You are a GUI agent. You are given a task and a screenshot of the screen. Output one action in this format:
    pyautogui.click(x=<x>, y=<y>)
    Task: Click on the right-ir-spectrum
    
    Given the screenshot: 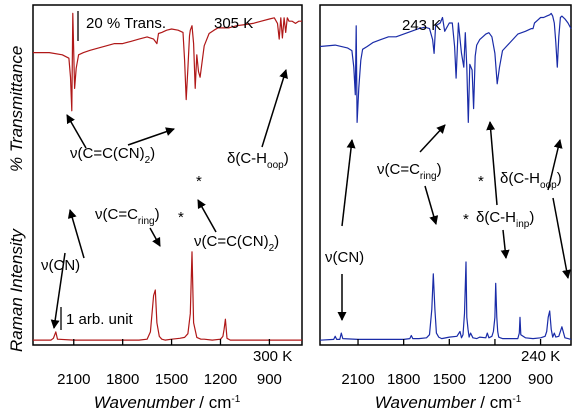 What is the action you would take?
    pyautogui.click(x=445, y=67)
    